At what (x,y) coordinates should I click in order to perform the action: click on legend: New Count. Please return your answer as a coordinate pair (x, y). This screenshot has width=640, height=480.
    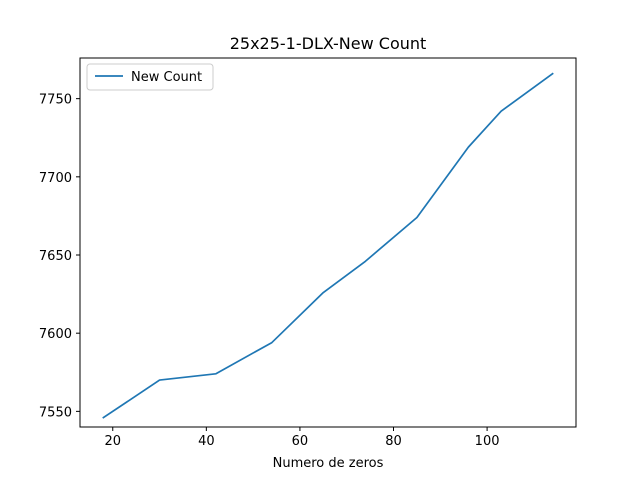
    Looking at the image, I should click on (150, 77).